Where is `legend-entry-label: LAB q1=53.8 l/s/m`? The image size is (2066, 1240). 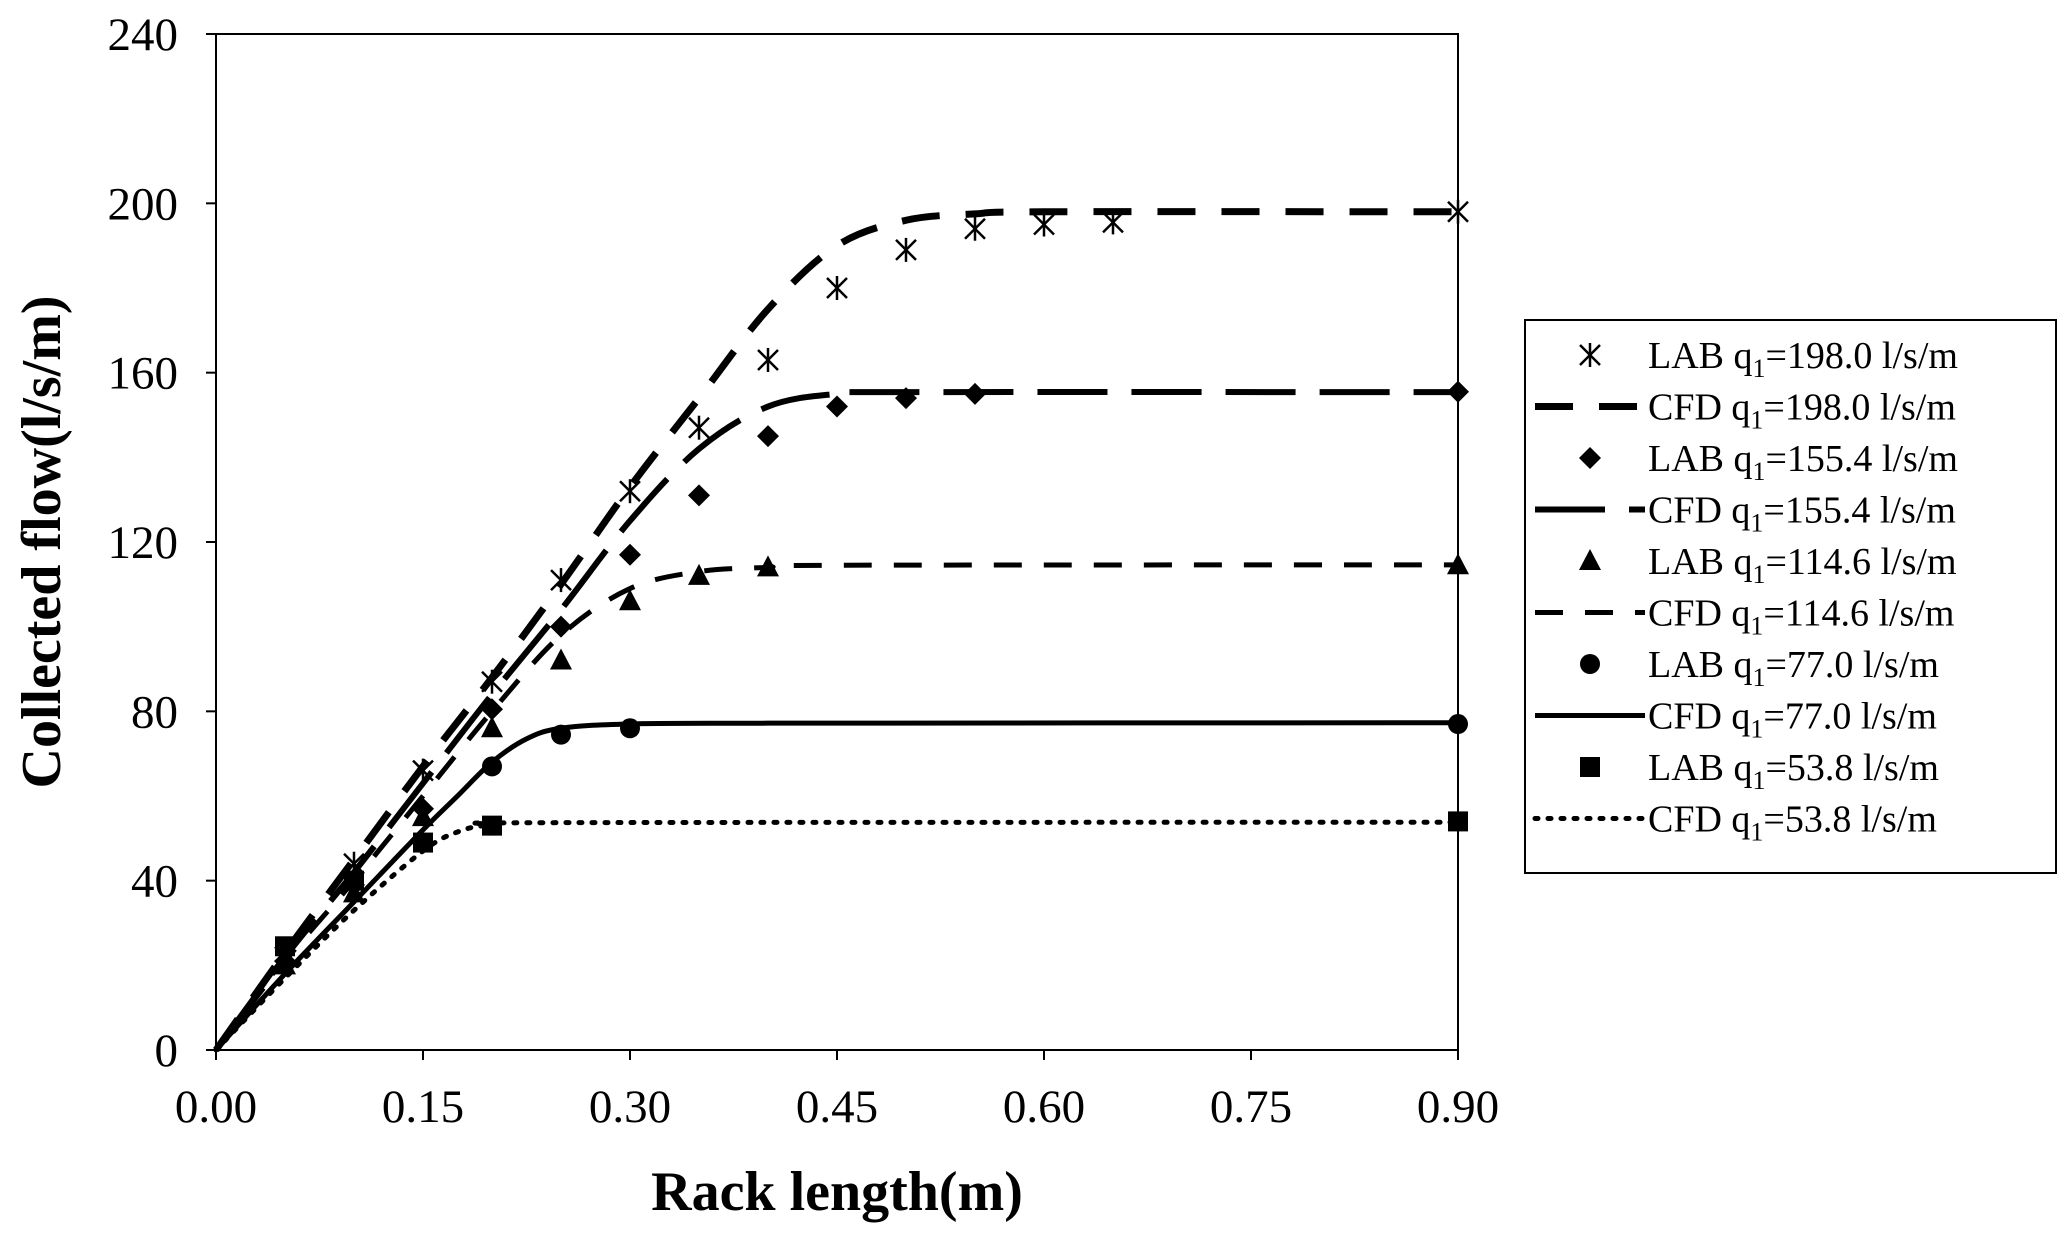
legend-entry-label: LAB q1=53.8 l/s/m is located at coordinates (1793, 771).